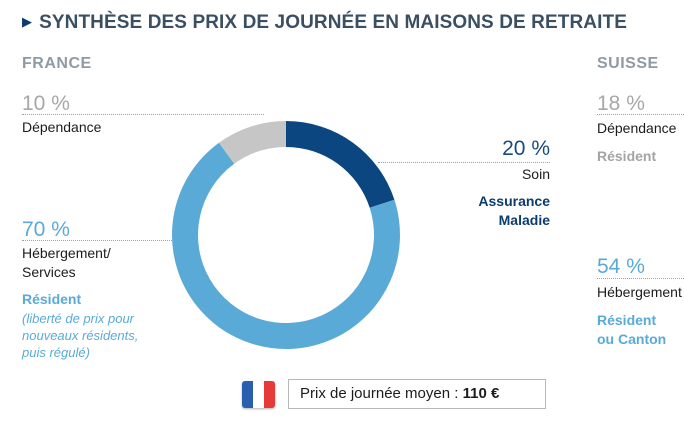 This screenshot has height=430, width=684. Describe the element at coordinates (628, 63) in the screenshot. I see `suisse-heading: SUISSE` at that location.